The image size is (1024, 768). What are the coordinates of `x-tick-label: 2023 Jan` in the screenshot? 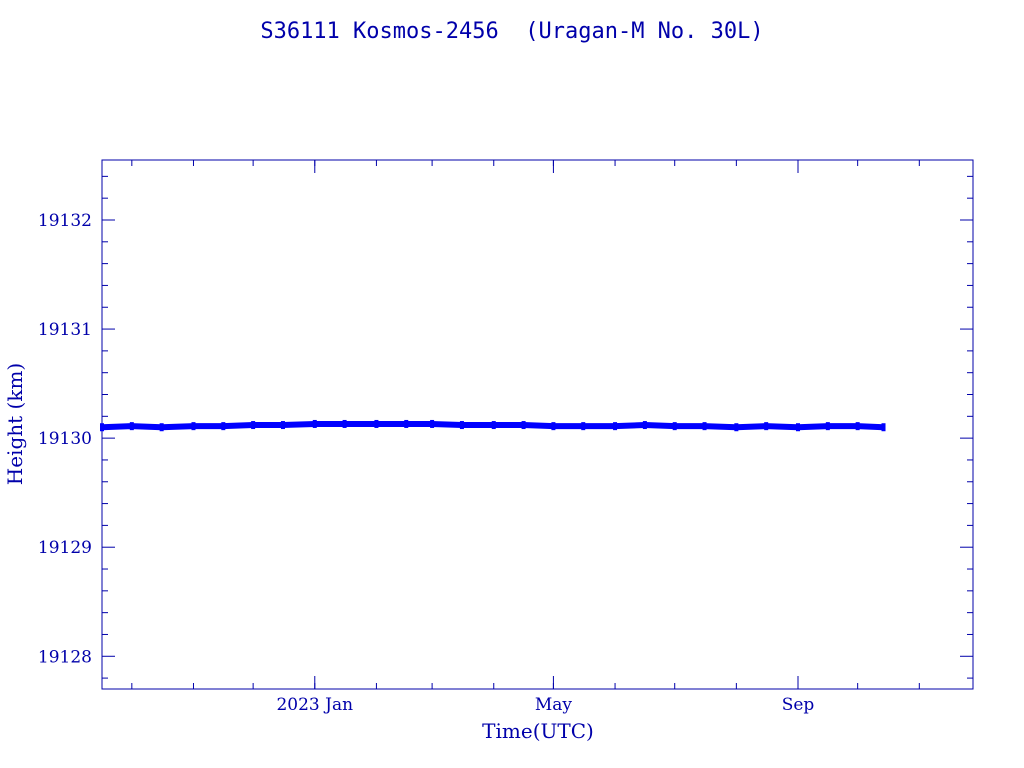 It's located at (314, 705).